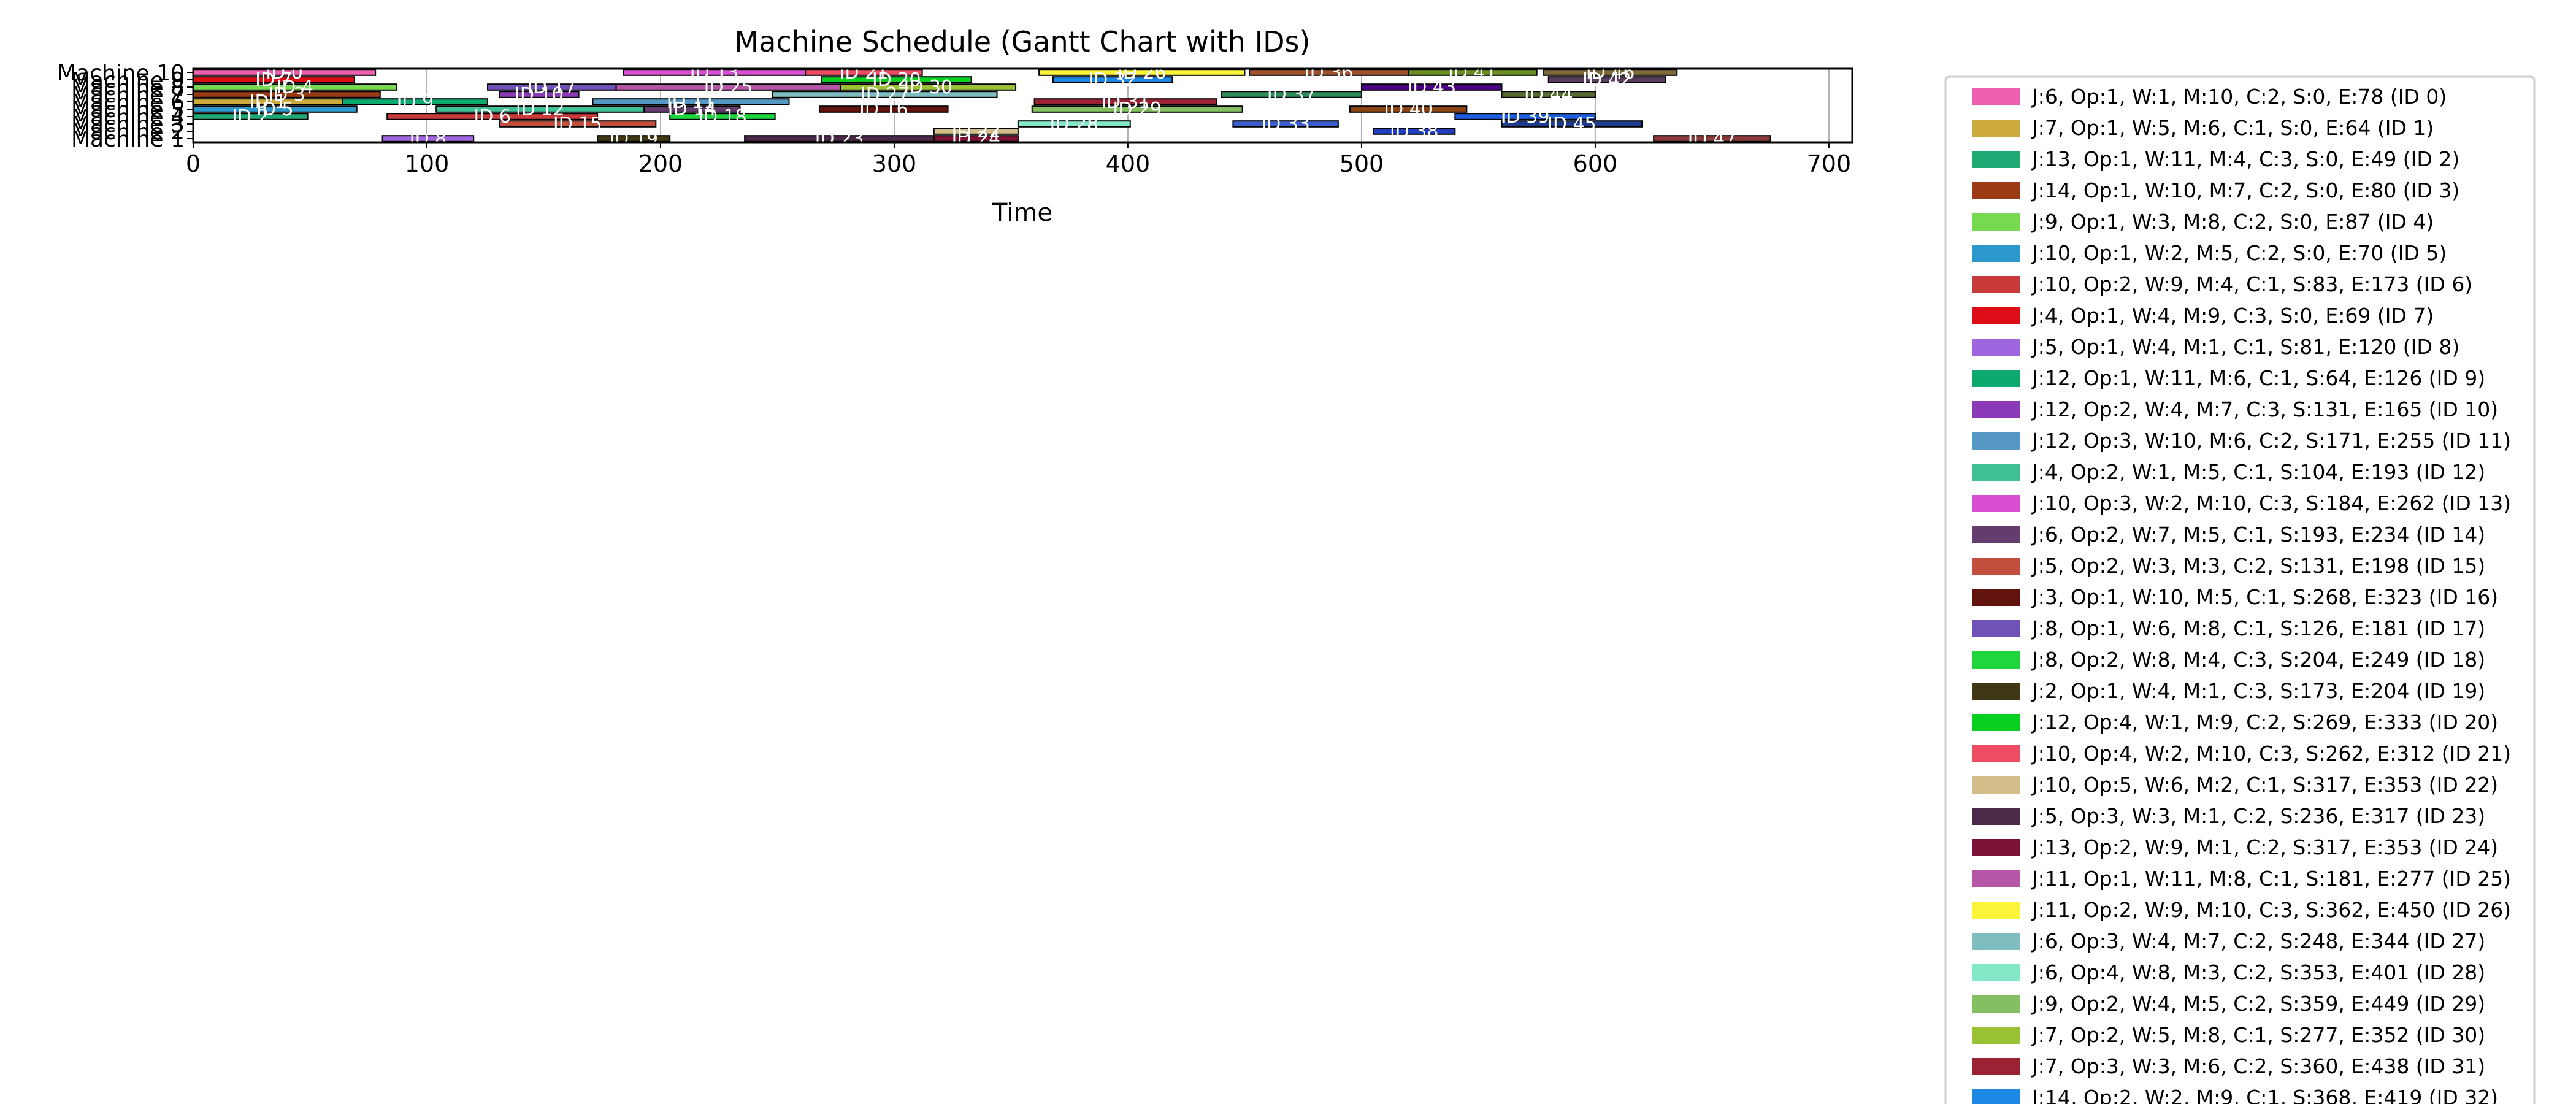  I want to click on bar-id-label: ID 37, so click(1291, 94).